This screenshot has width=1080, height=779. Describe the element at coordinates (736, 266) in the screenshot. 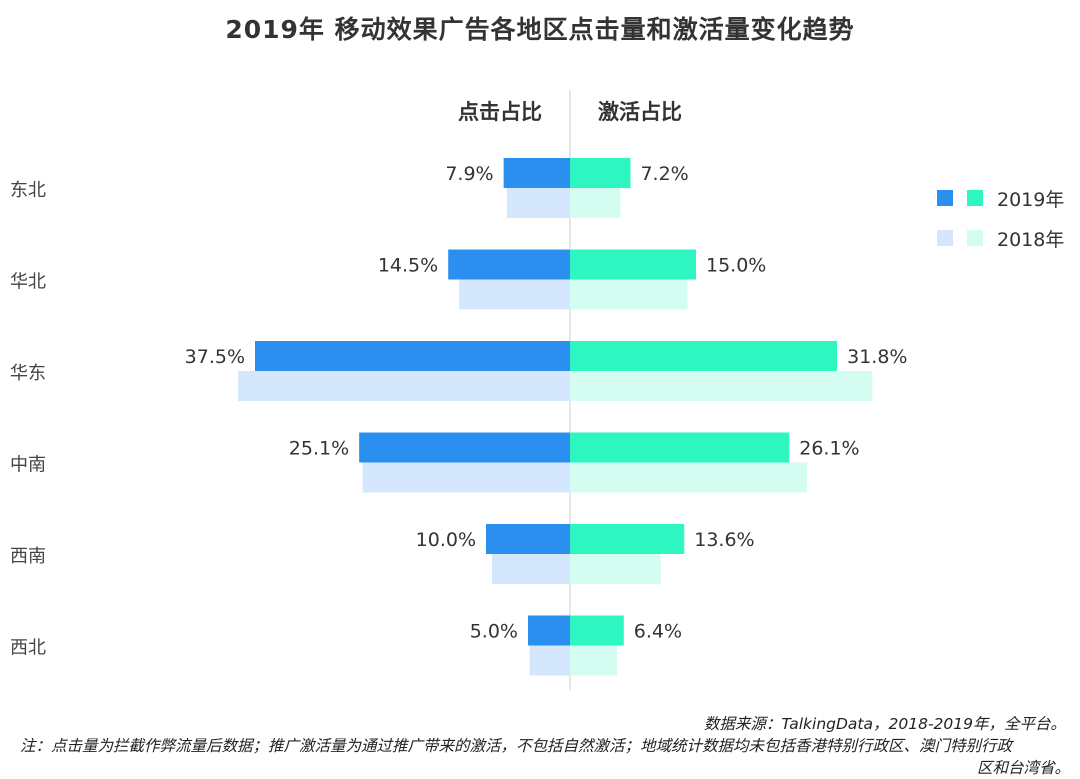

I see `data-label-activation: 15.0%` at that location.